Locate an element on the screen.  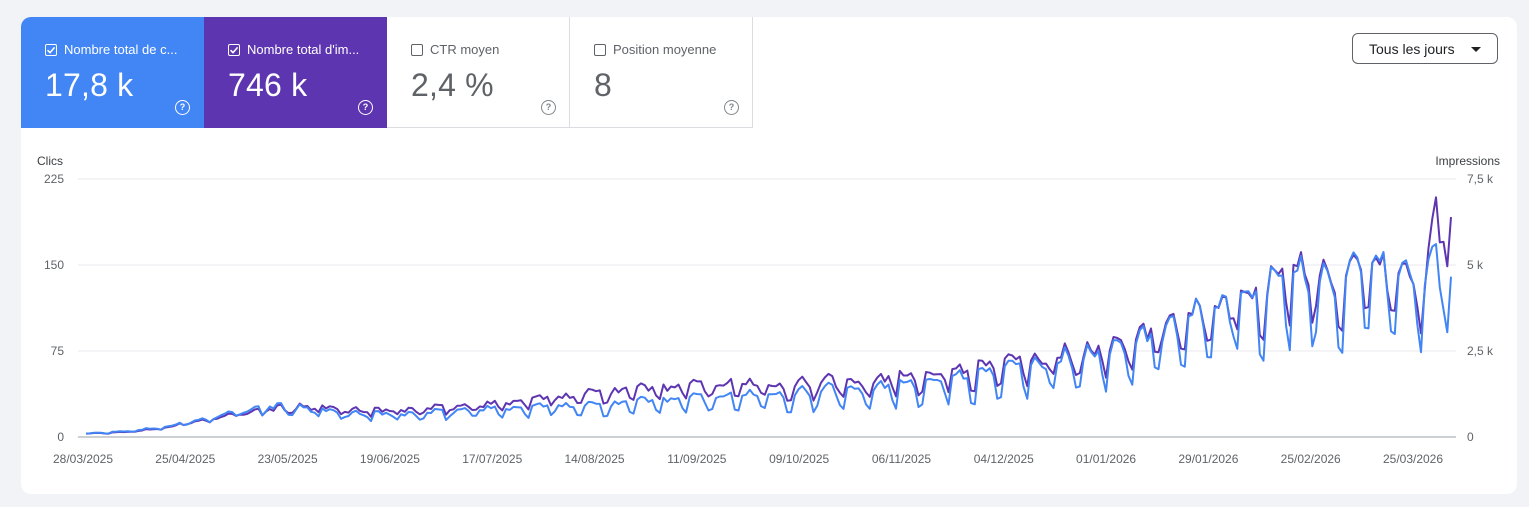
x-tick-label: 06/11/2025 is located at coordinates (901, 459).